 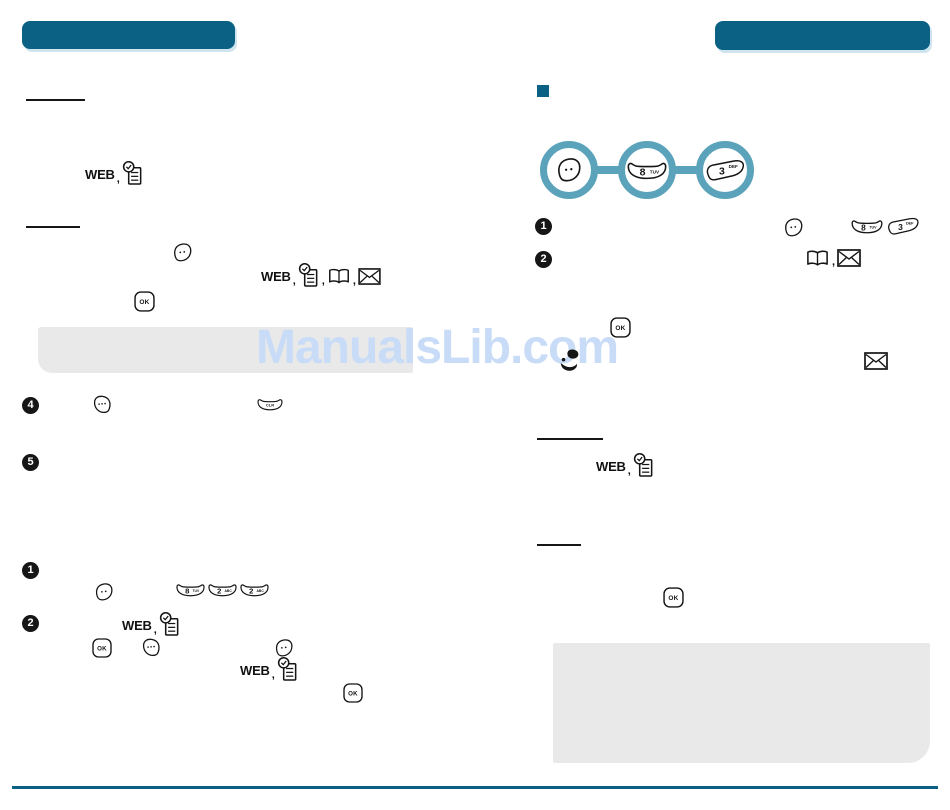 What do you see at coordinates (543, 91) in the screenshot?
I see `section-square-icon` at bounding box center [543, 91].